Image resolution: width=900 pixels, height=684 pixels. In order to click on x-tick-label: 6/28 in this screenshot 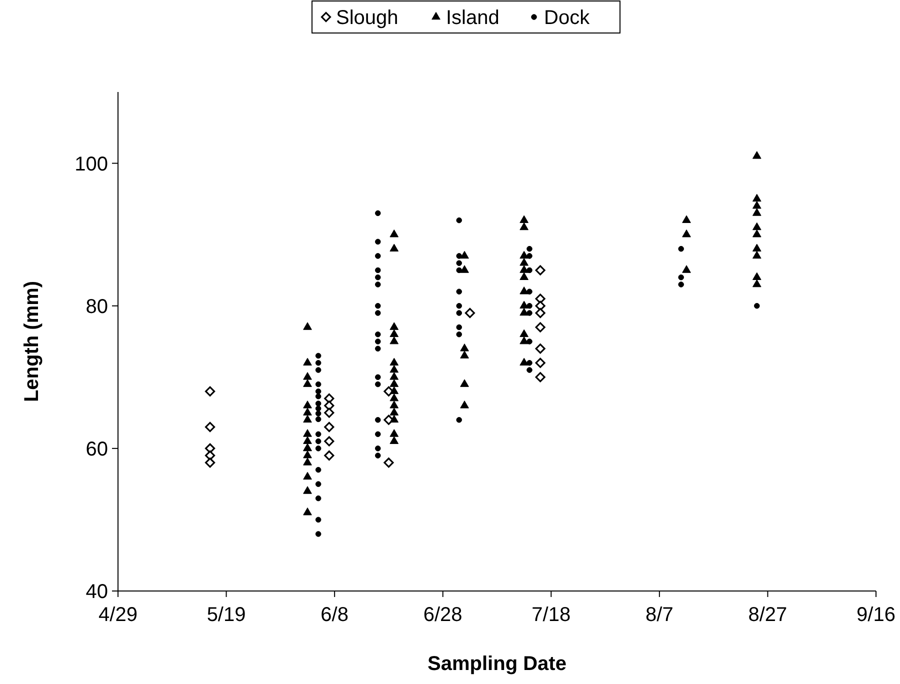, I will do `click(442, 615)`.